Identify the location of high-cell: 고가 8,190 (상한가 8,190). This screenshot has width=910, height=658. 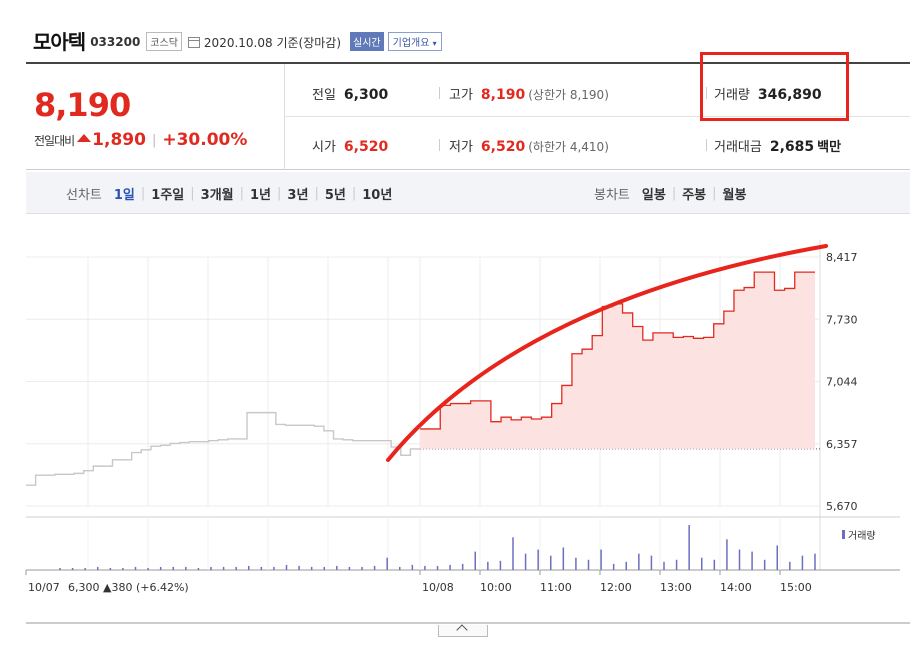
(529, 93).